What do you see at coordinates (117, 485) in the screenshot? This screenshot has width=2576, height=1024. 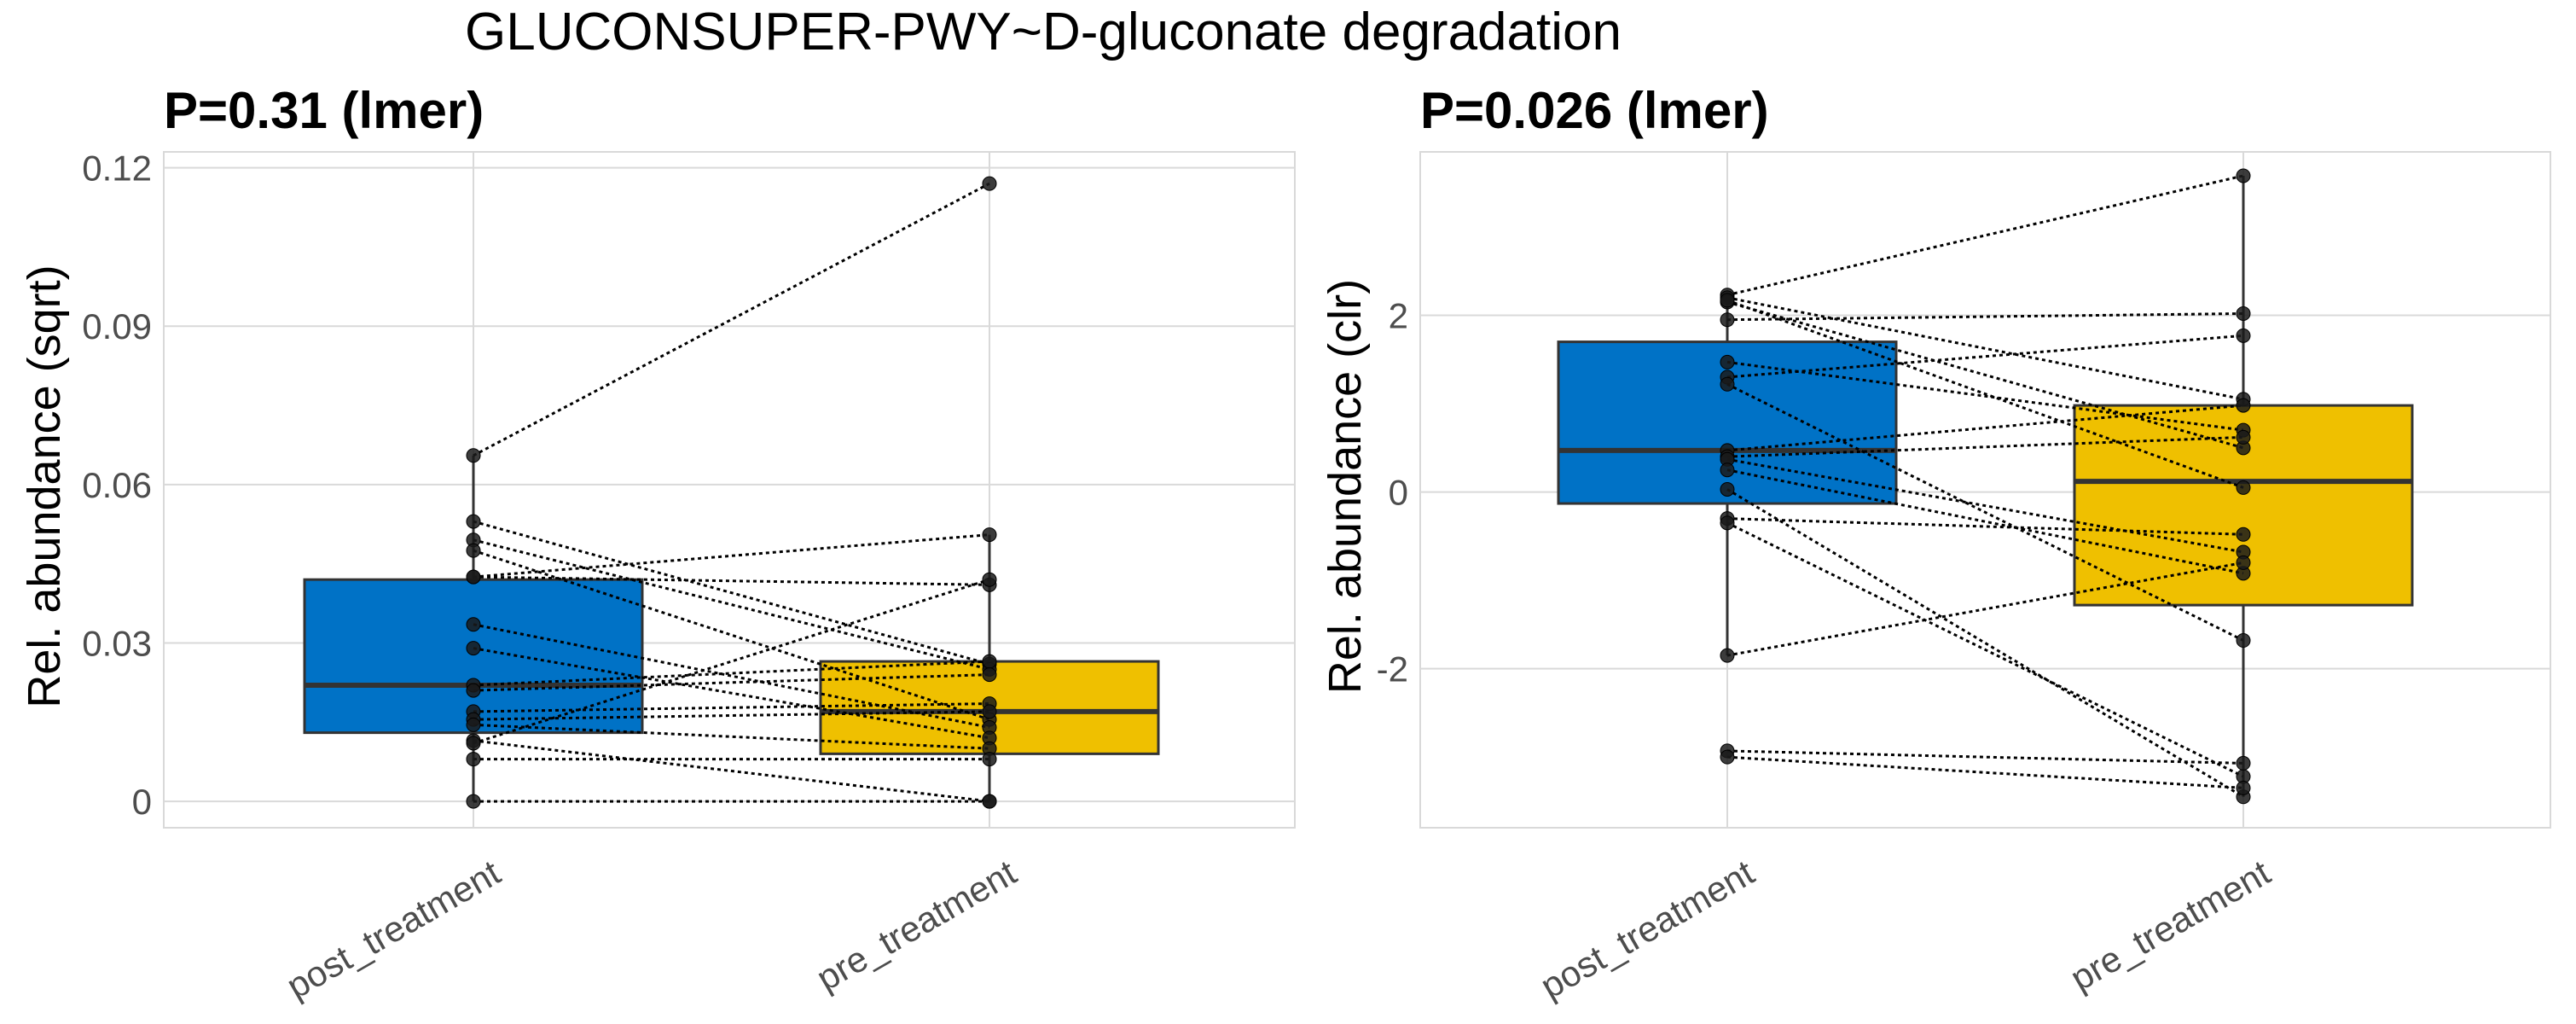 I see `y-tick-label: 0.06` at bounding box center [117, 485].